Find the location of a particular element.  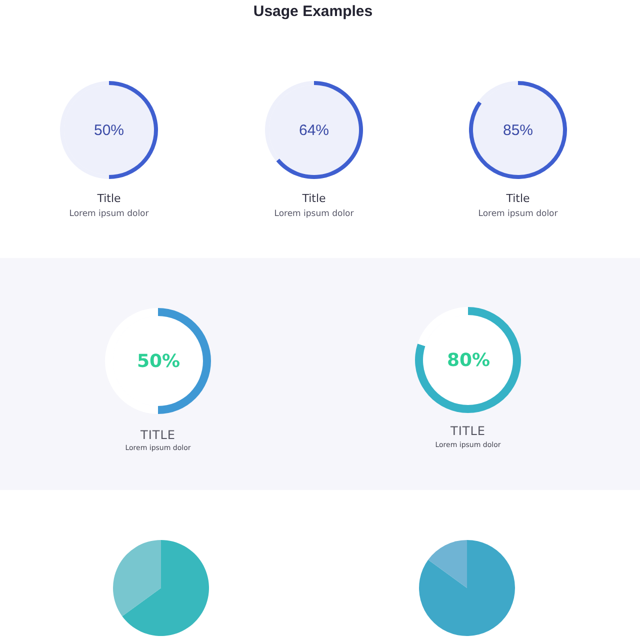

text: 80% is located at coordinates (468, 360).